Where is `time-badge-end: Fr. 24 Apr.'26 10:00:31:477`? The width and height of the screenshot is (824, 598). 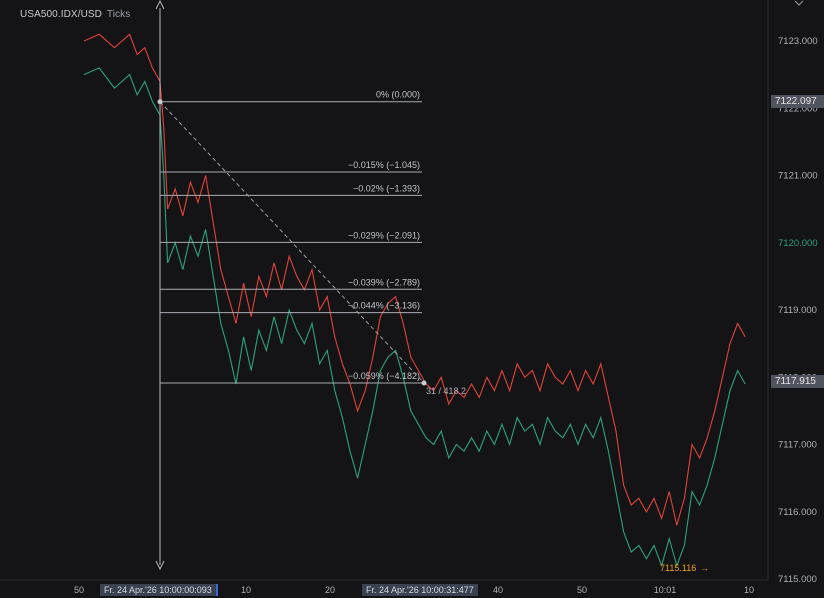
time-badge-end: Fr. 24 Apr.'26 10:00:31:477 is located at coordinates (420, 590).